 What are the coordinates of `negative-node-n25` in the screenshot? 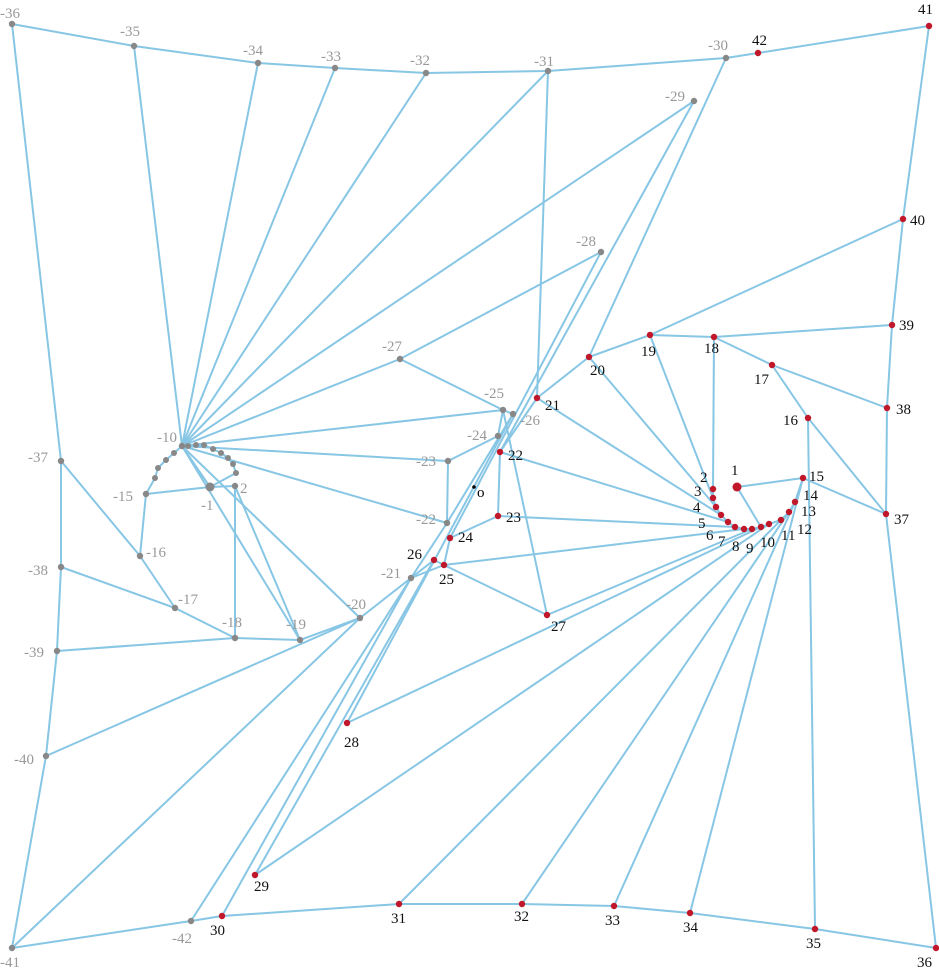 It's located at (503, 410).